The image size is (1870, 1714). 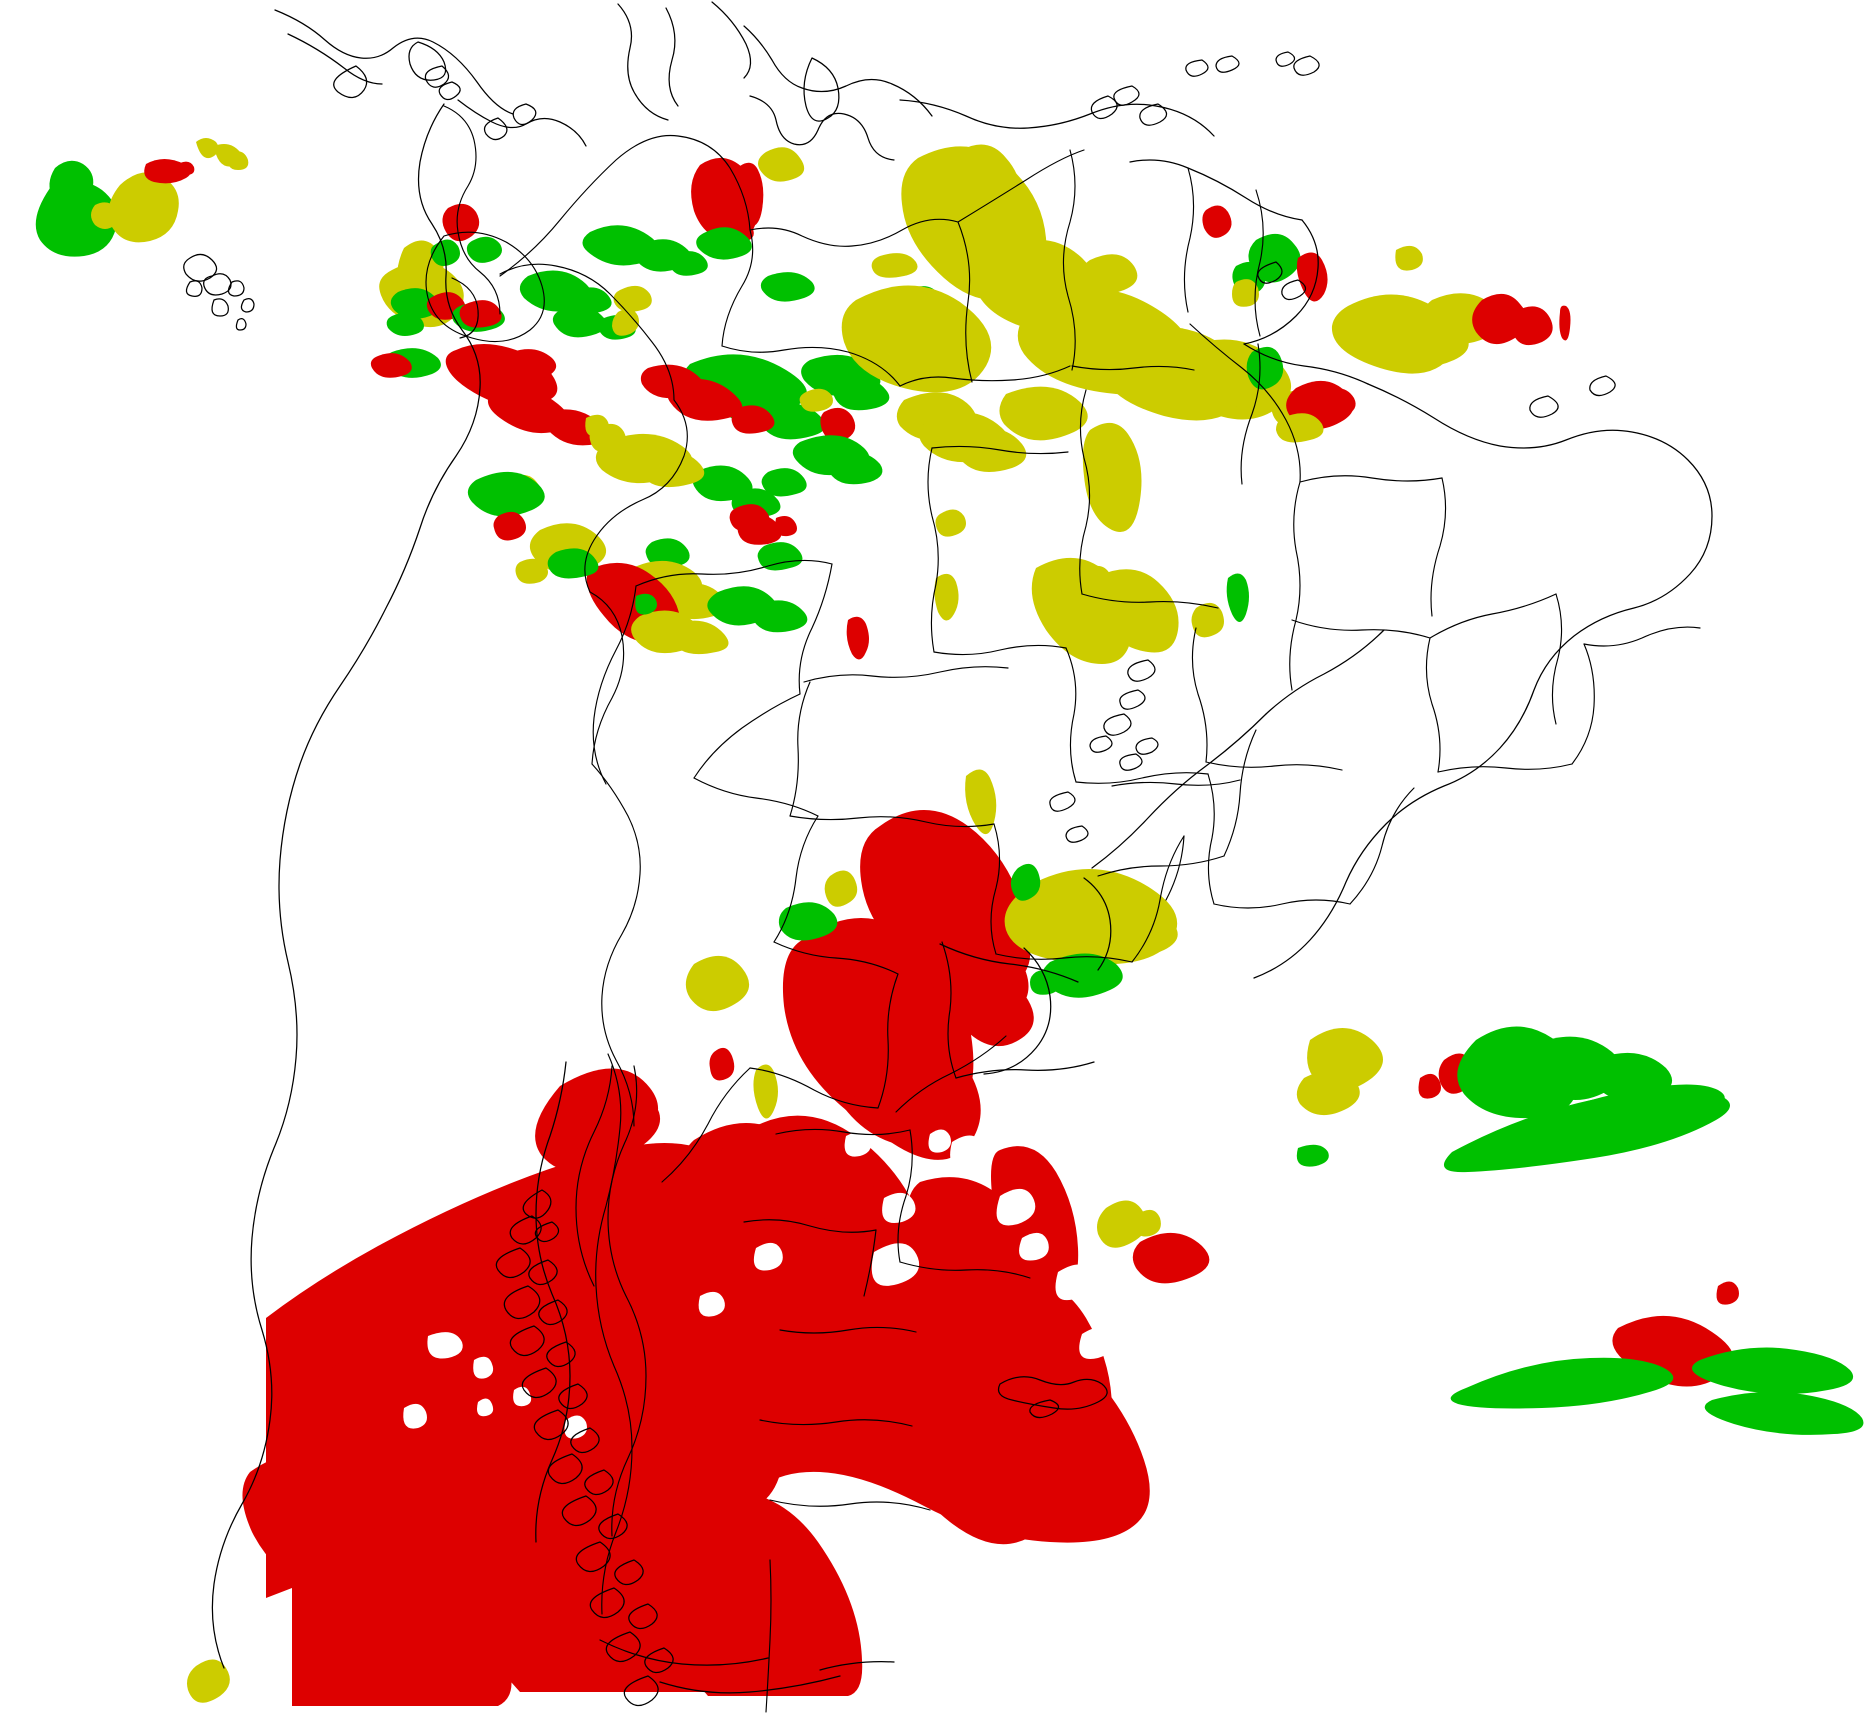 What do you see at coordinates (142, 197) in the screenshot?
I see `blob-group-pacific-northwest` at bounding box center [142, 197].